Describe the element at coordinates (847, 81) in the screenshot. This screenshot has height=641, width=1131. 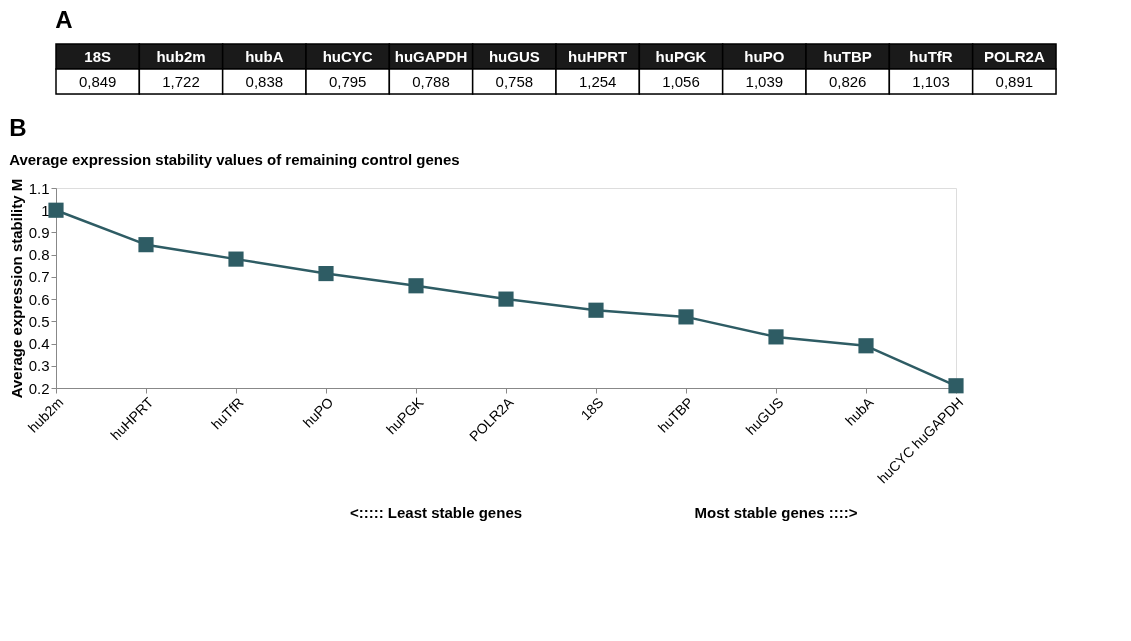
I see `text: 0,826` at that location.